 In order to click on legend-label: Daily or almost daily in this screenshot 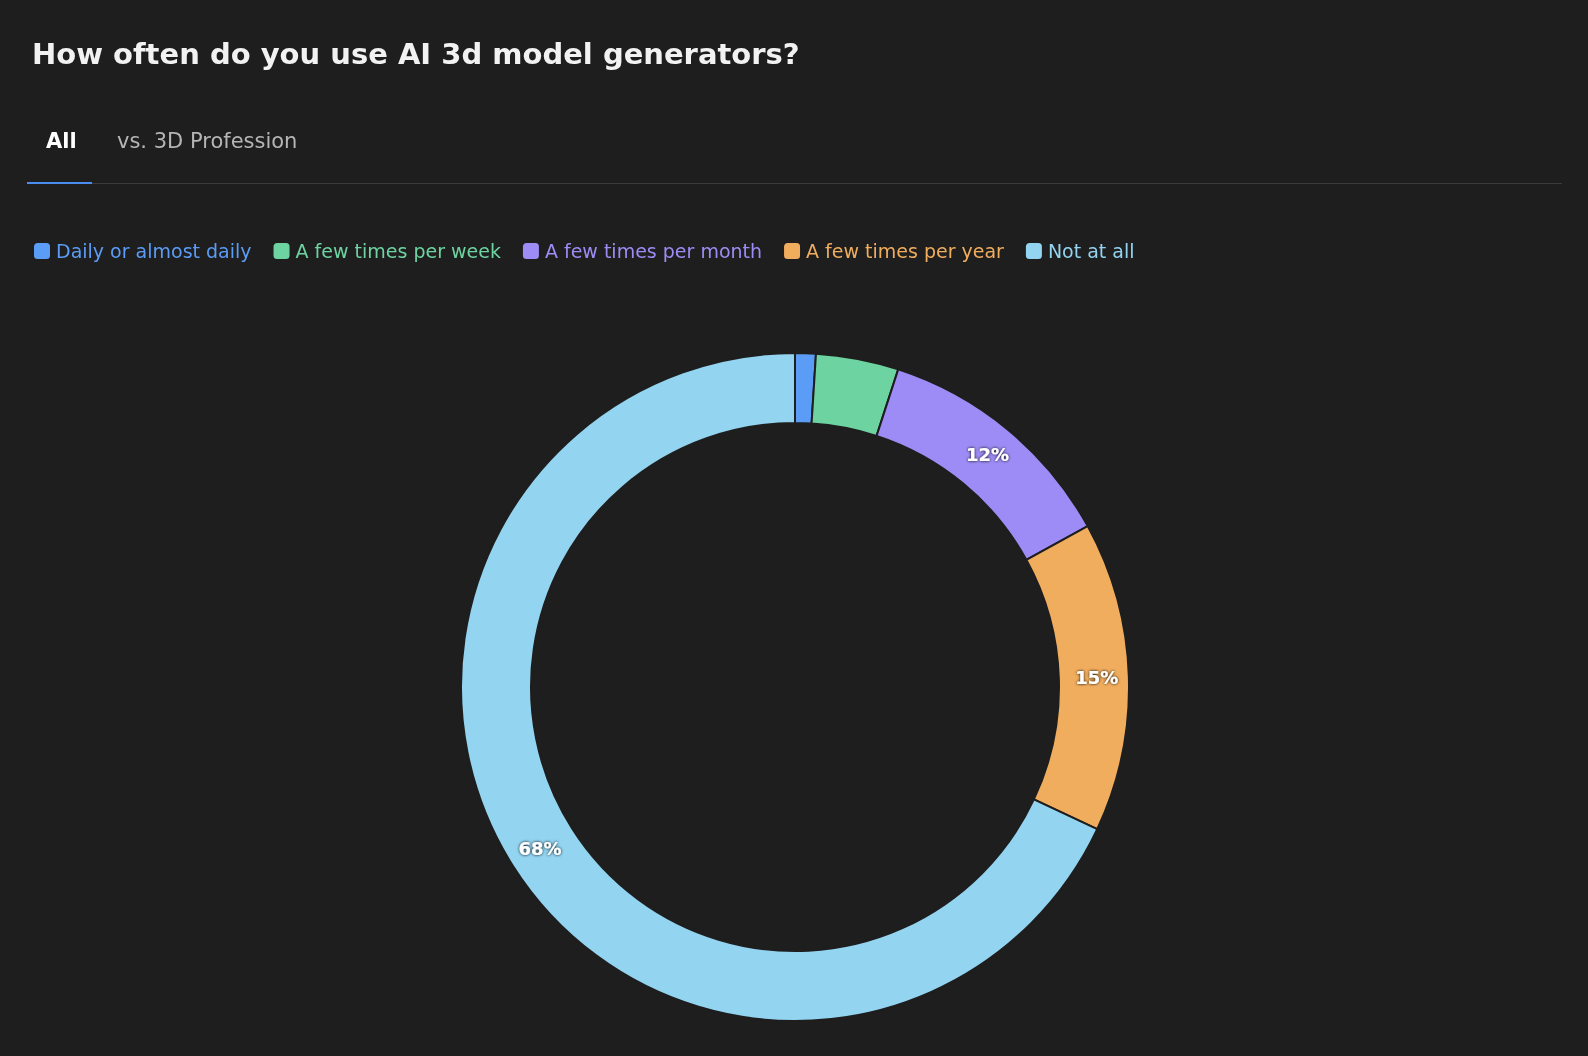, I will do `click(154, 251)`.